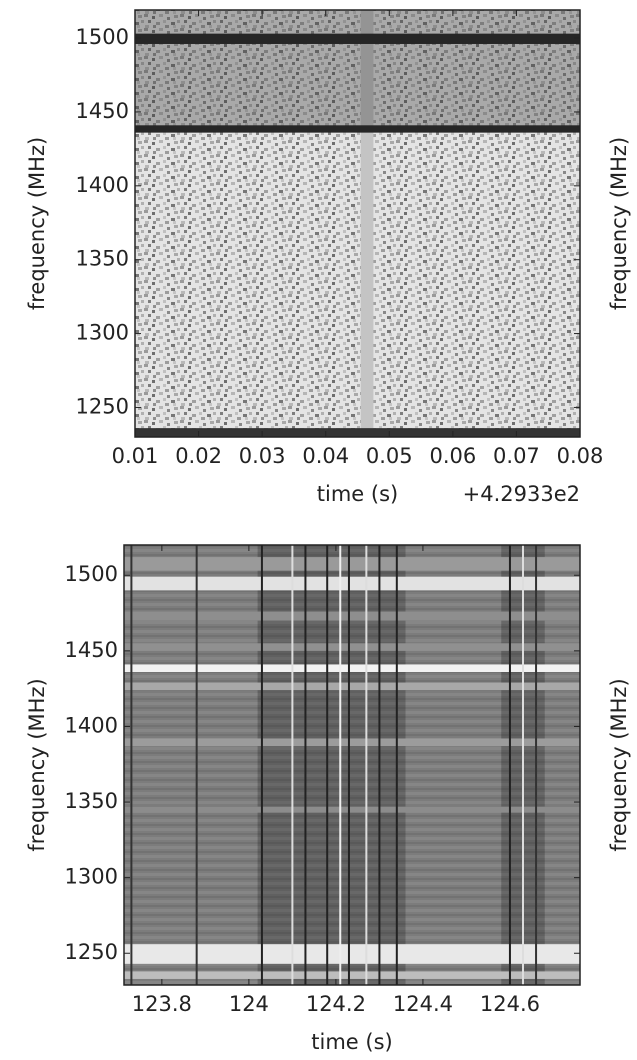 The width and height of the screenshot is (637, 1060). What do you see at coordinates (162, 1004) in the screenshot?
I see `x-tick-label: 123.8` at bounding box center [162, 1004].